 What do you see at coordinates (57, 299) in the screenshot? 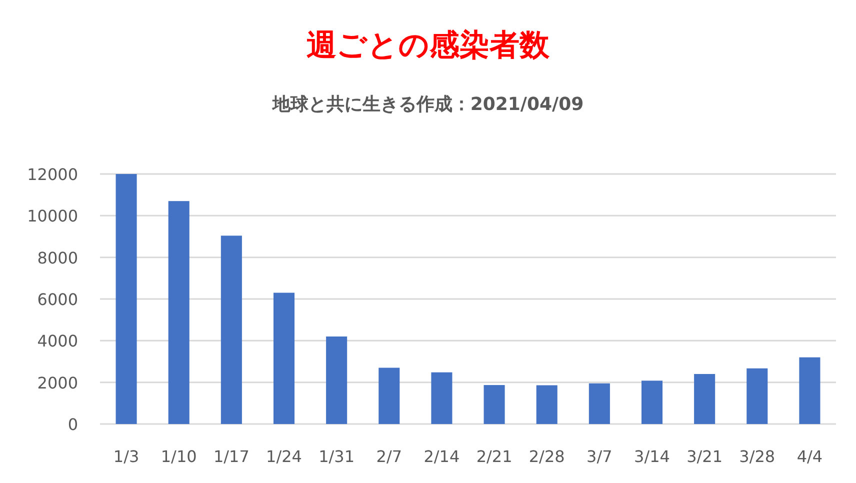
I see `y-tick-label: 6000` at bounding box center [57, 299].